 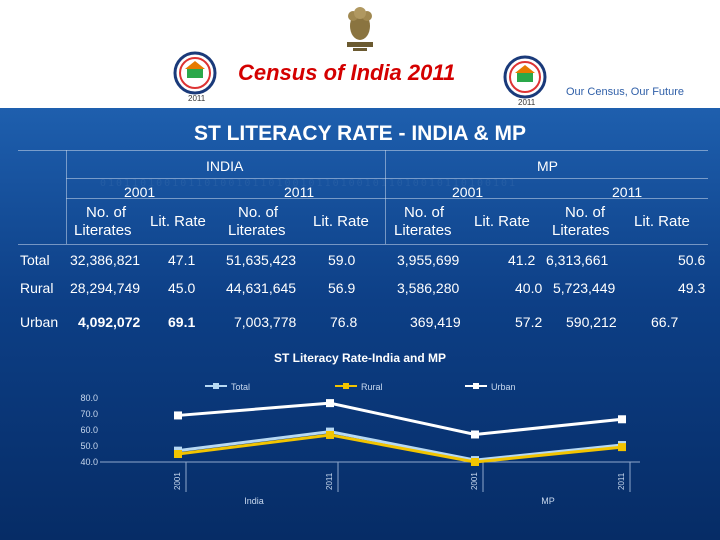 I want to click on row-label-total: Total, so click(x=35, y=260).